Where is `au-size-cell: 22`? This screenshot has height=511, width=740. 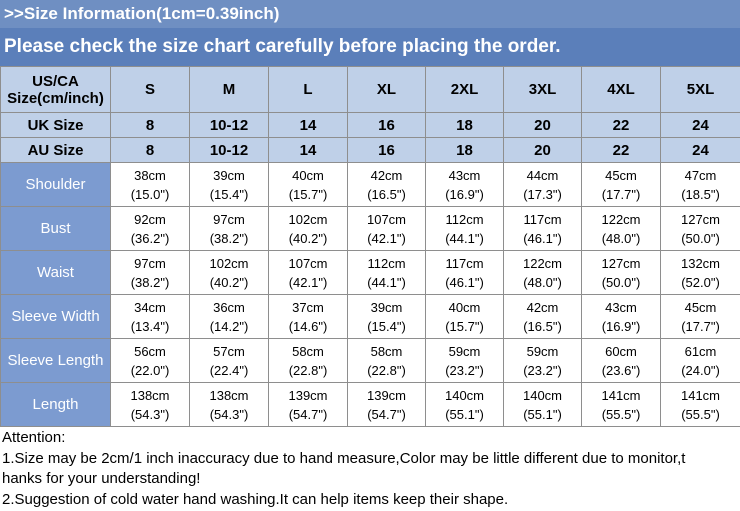 au-size-cell: 22 is located at coordinates (621, 150).